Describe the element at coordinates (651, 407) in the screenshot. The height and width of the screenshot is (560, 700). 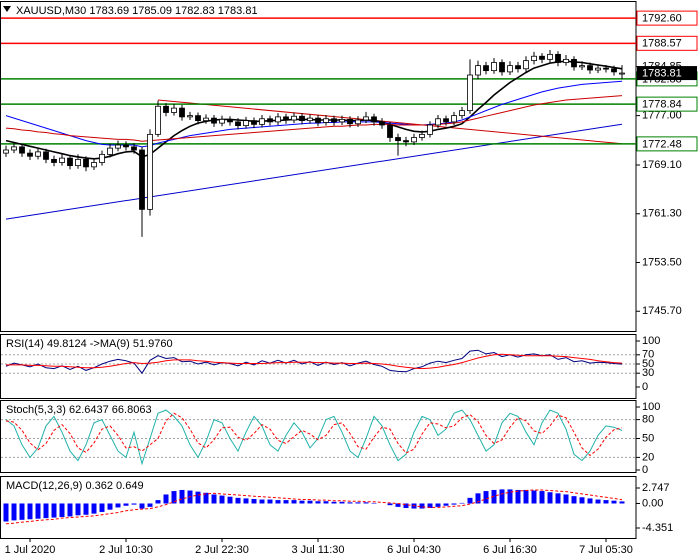
I see `y-tick-label: 100` at that location.